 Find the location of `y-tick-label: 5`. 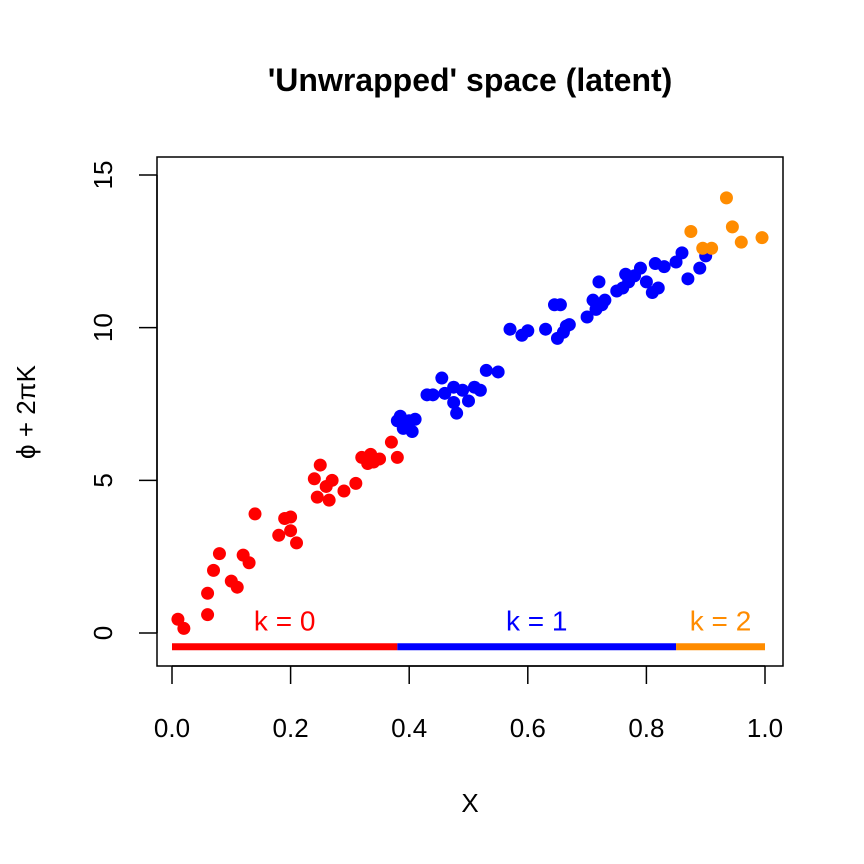

y-tick-label: 5 is located at coordinates (103, 480).